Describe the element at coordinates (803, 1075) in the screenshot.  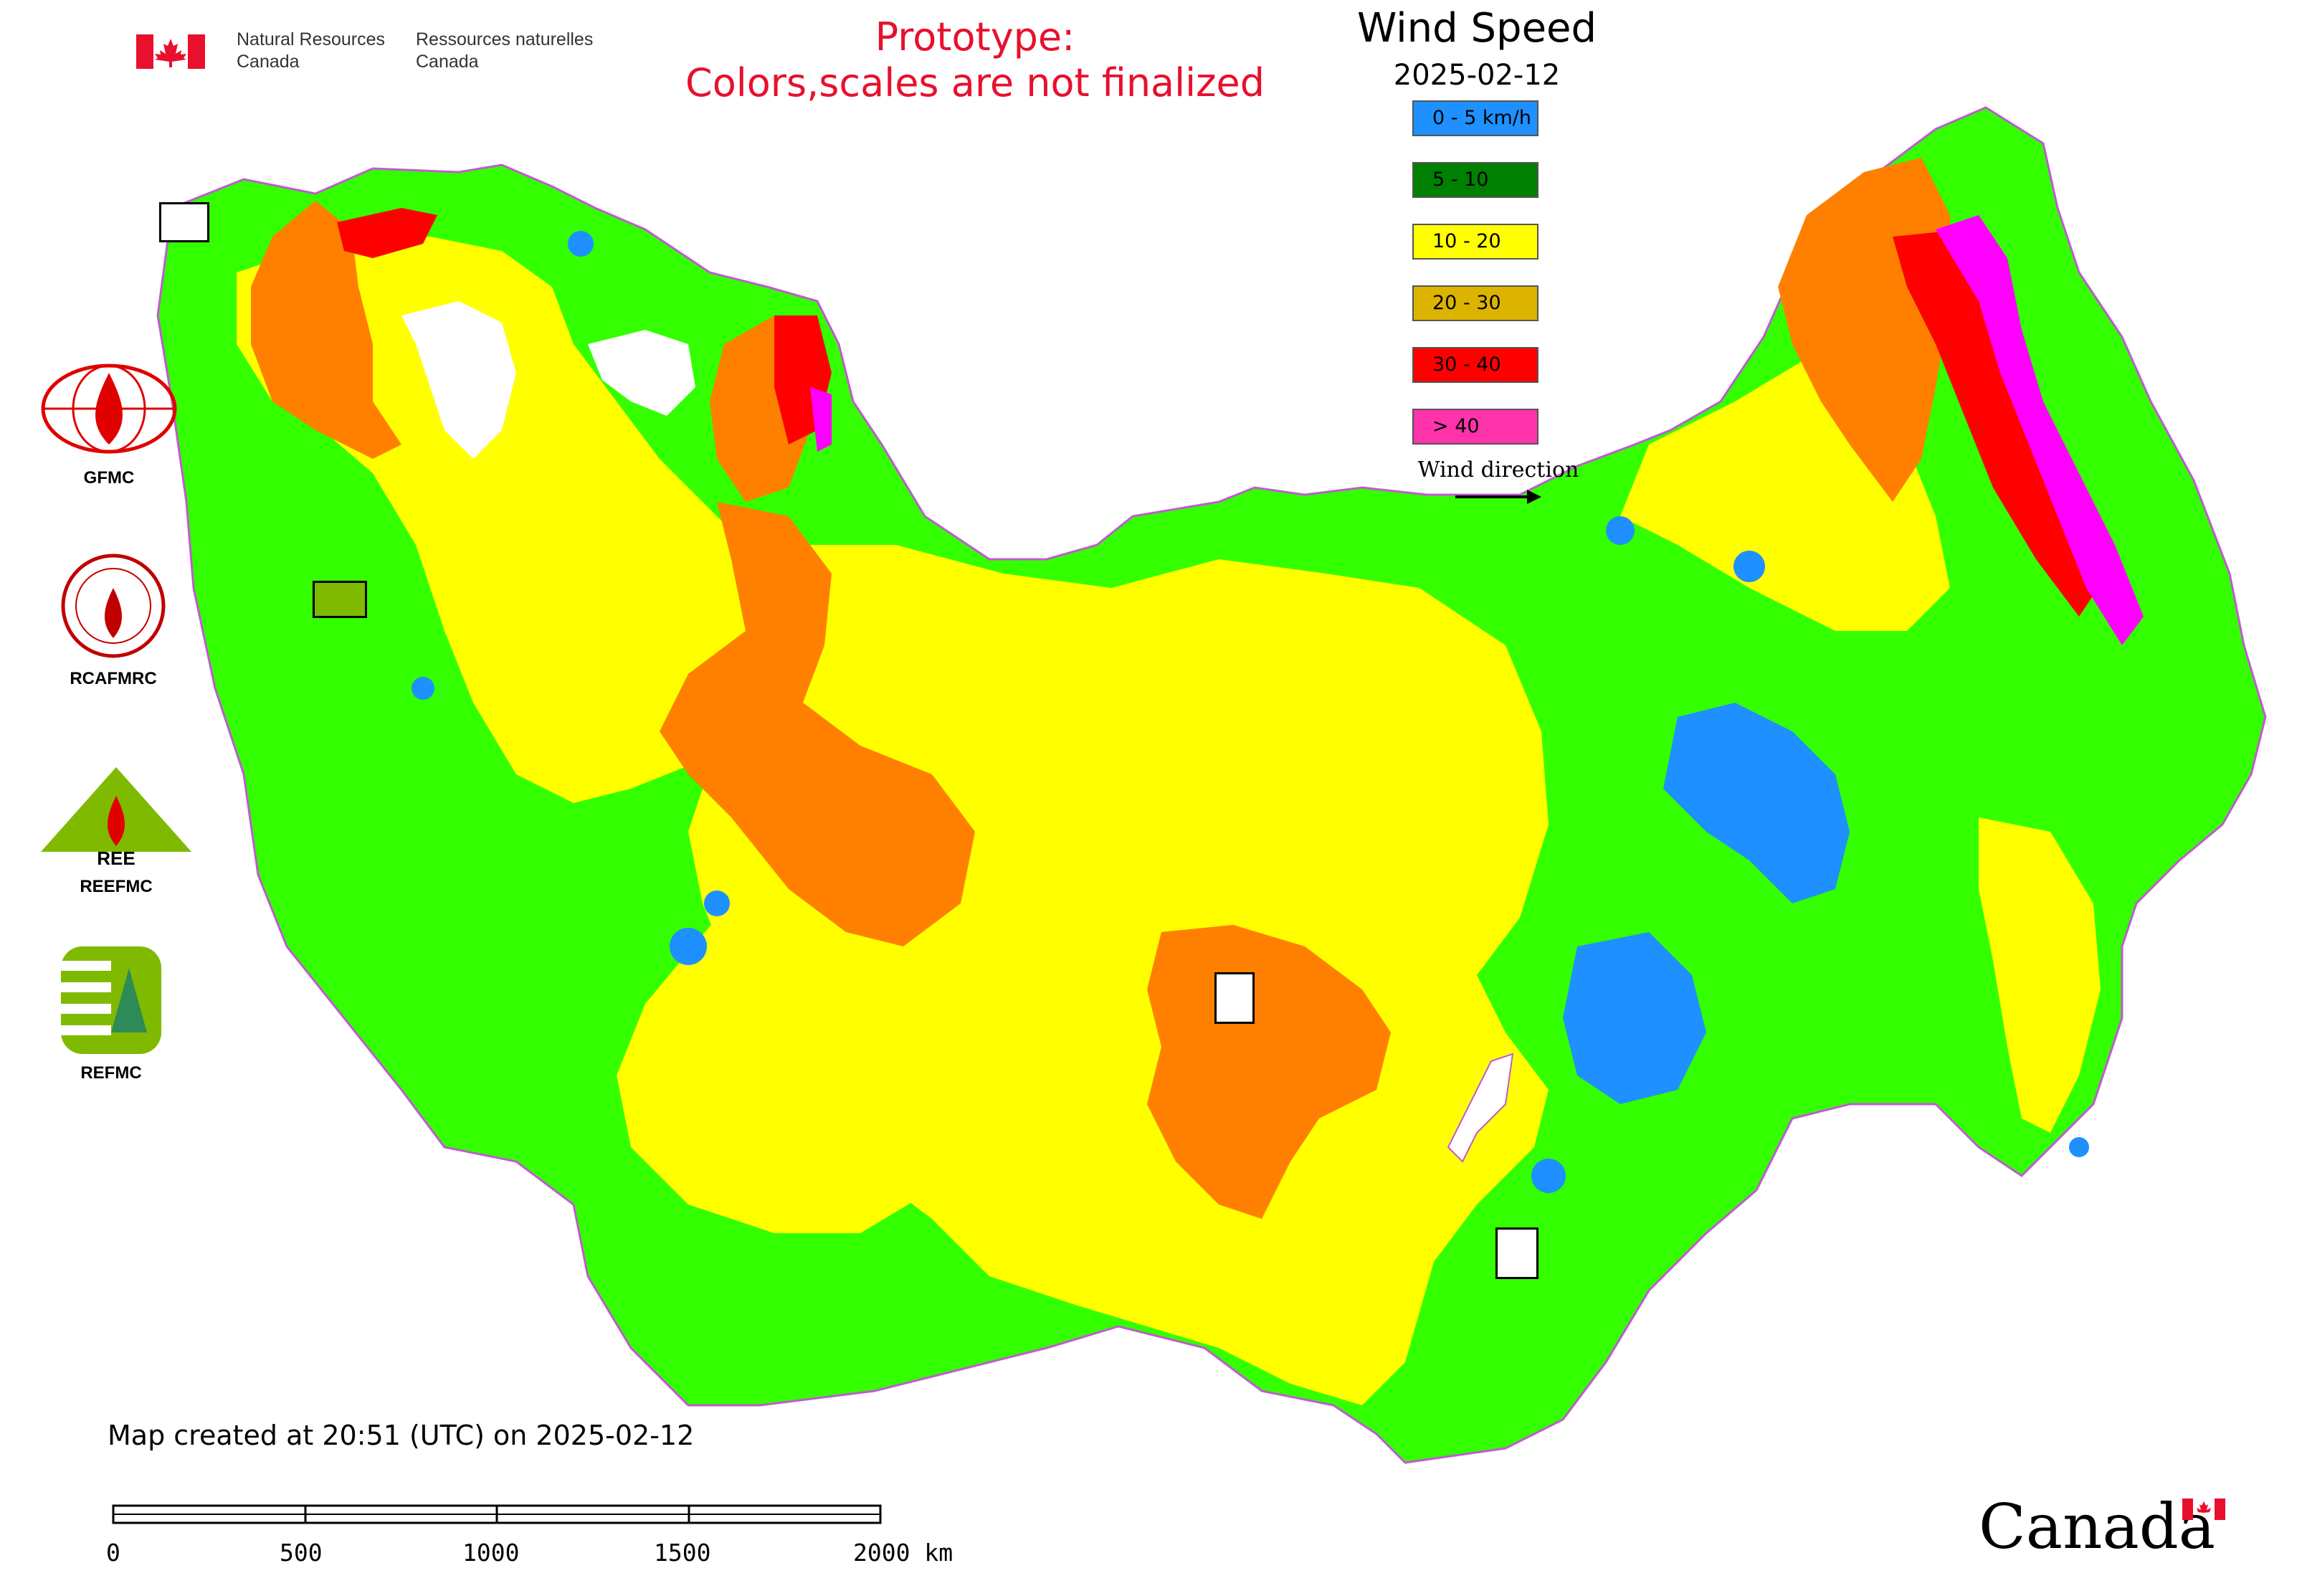
I see `zone-moderate-south` at that location.